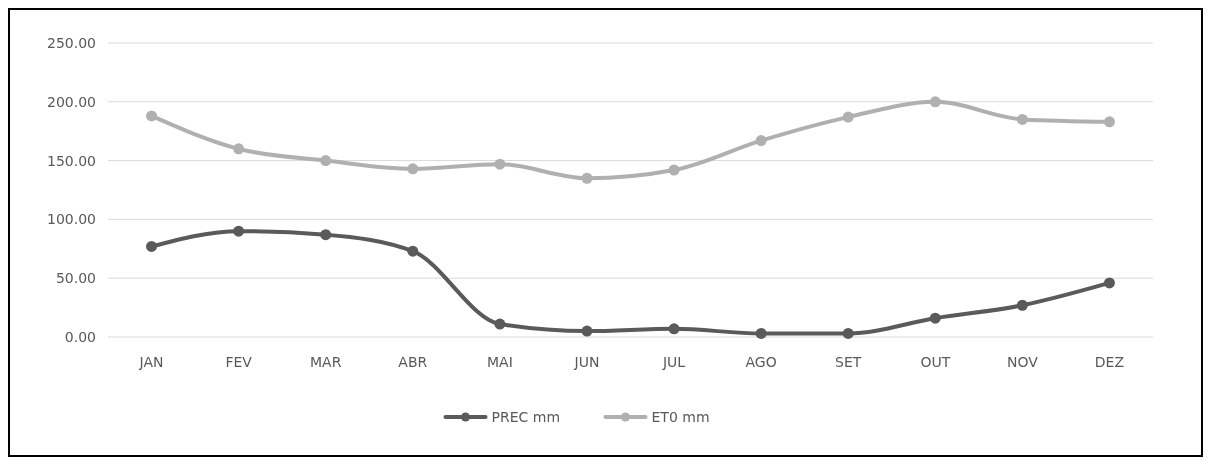 Image resolution: width=1211 pixels, height=465 pixels. I want to click on x-tick-label: OUT, so click(935, 362).